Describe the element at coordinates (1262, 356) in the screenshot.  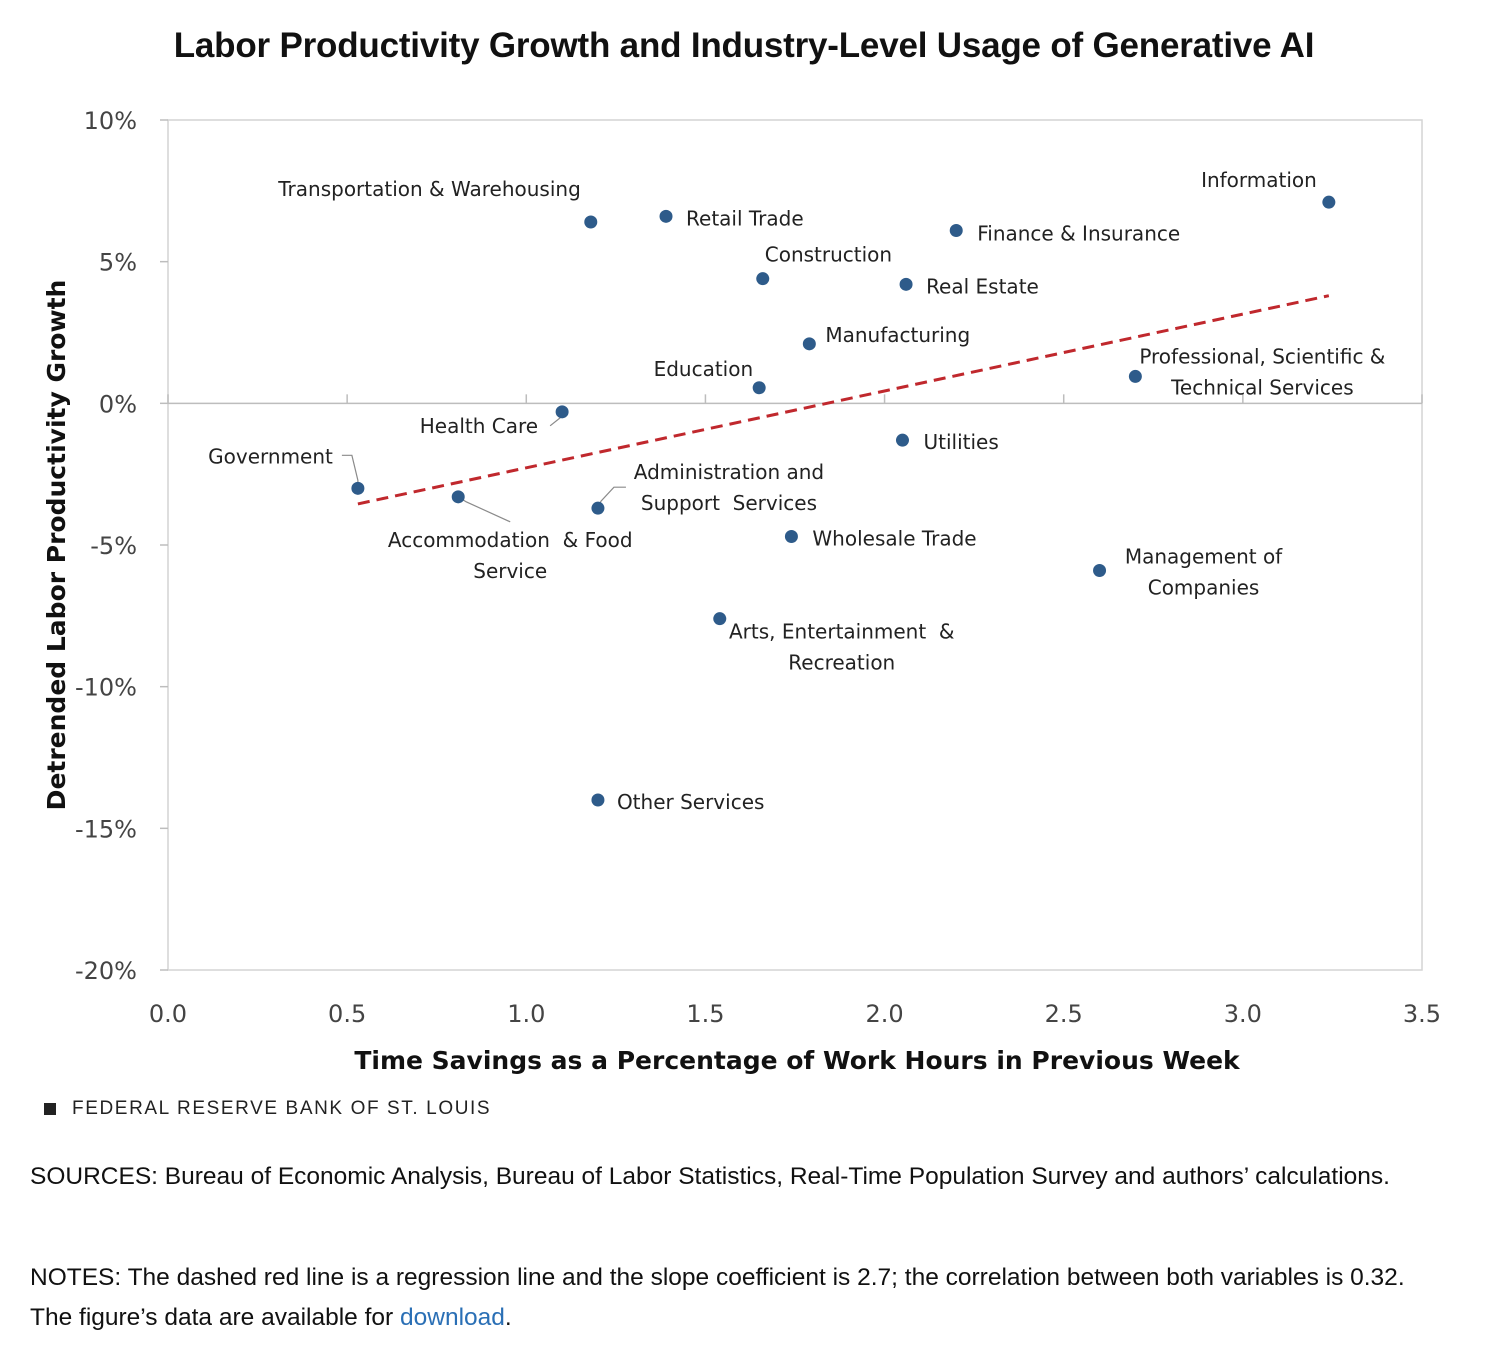
I see `point-label: Professional, Scientific &` at that location.